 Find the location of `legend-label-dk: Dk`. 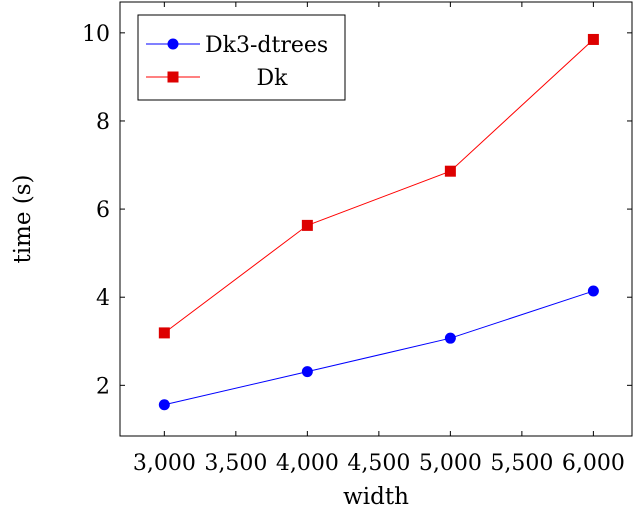

legend-label-dk: Dk is located at coordinates (273, 78).